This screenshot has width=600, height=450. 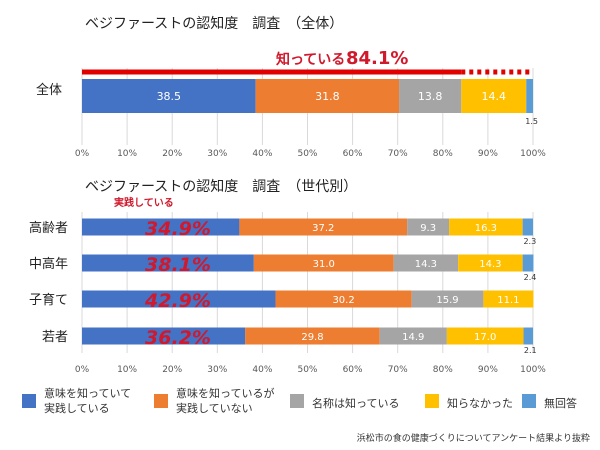 I want to click on chart-title: ベジファーストの認知度 調査 （全体）, so click(x=214, y=23).